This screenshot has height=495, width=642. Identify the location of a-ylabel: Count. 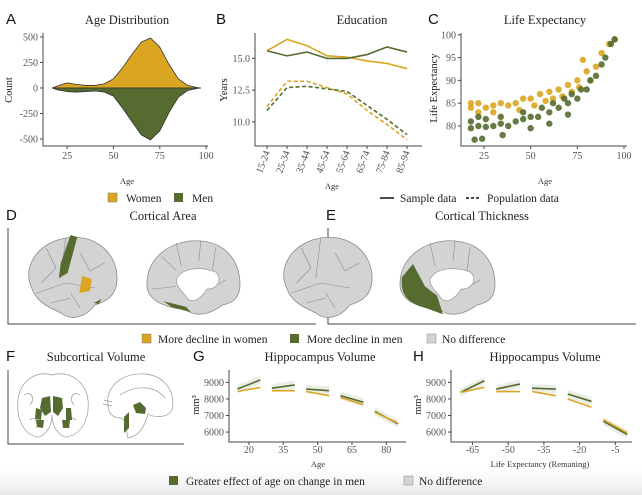
(9, 90).